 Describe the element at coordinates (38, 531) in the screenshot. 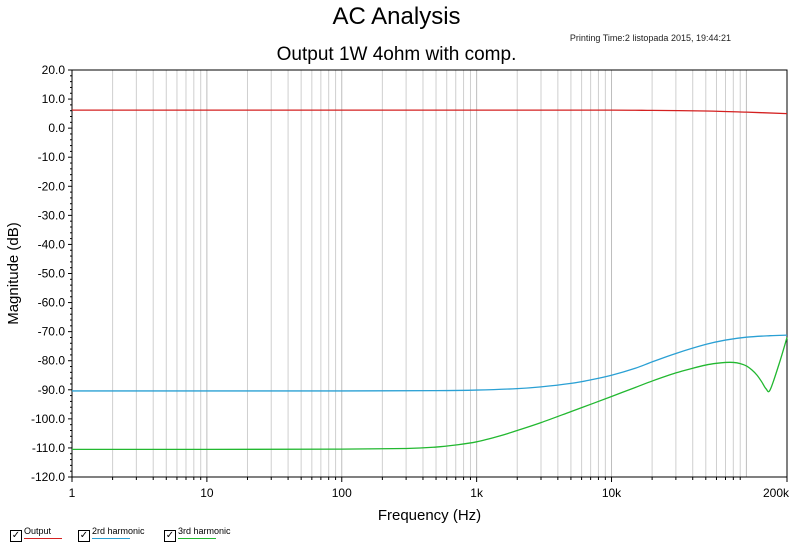

I see `legend-label: Output` at that location.